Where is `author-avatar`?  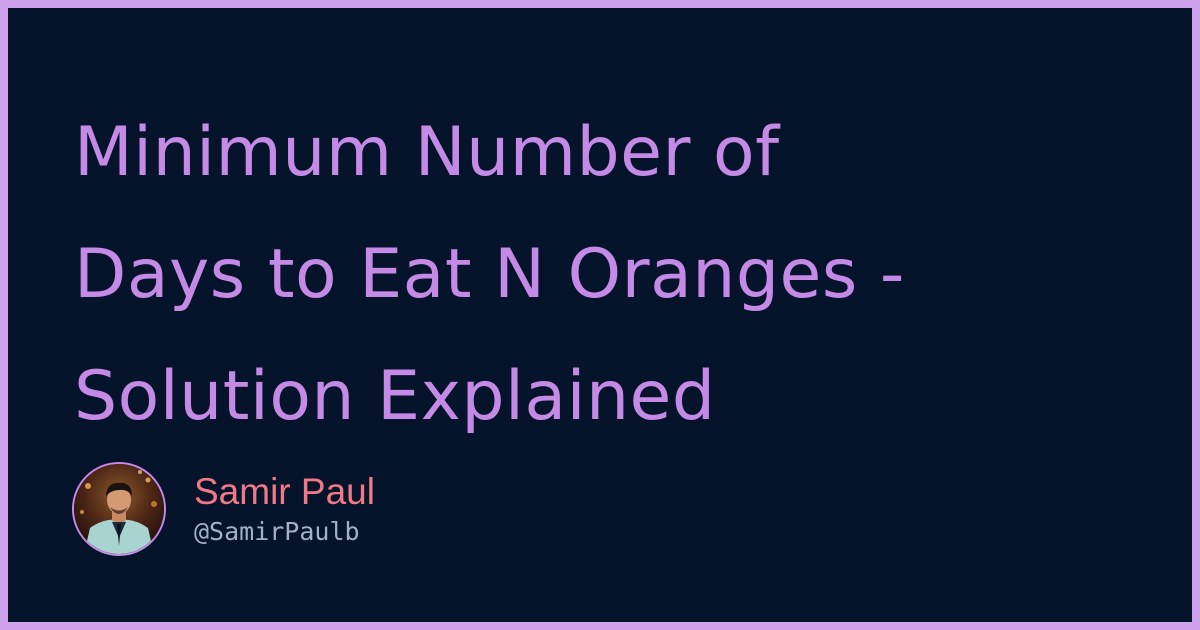
author-avatar is located at coordinates (119, 509).